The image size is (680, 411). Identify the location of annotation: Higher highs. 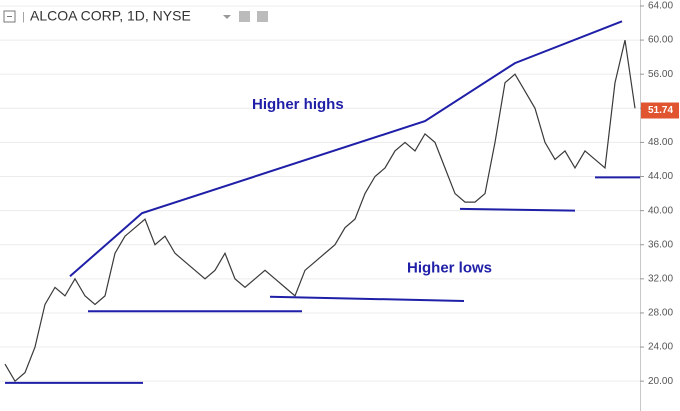
(298, 104).